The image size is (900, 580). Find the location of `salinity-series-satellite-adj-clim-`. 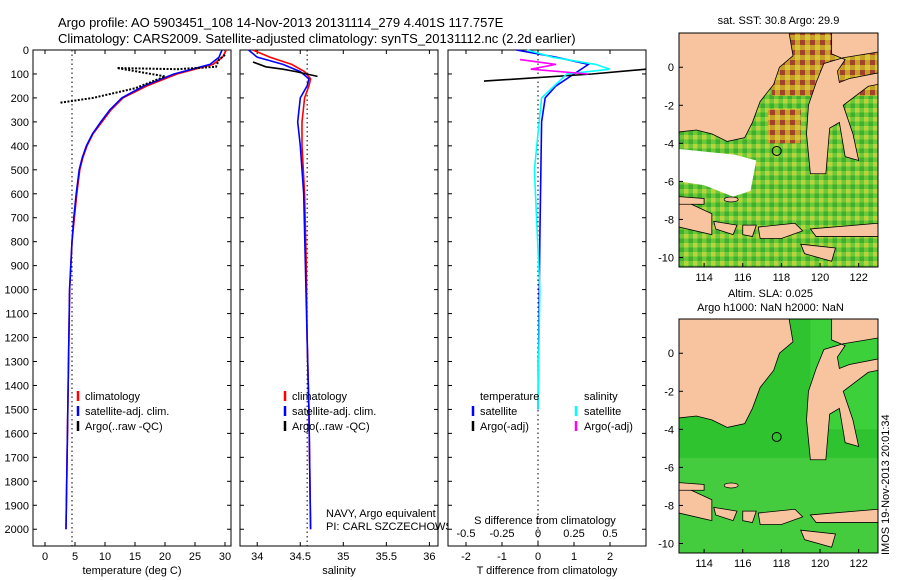

salinity-series-satellite-adj-clim- is located at coordinates (280, 289).